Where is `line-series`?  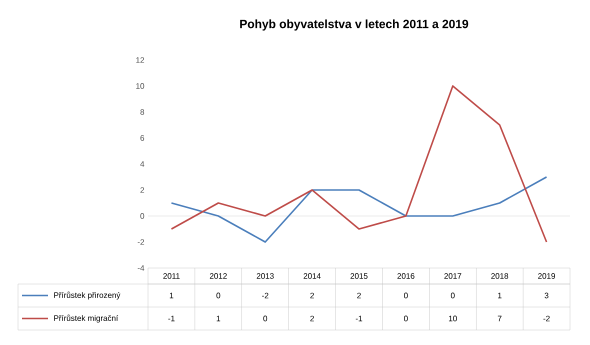 line-series is located at coordinates (359, 209).